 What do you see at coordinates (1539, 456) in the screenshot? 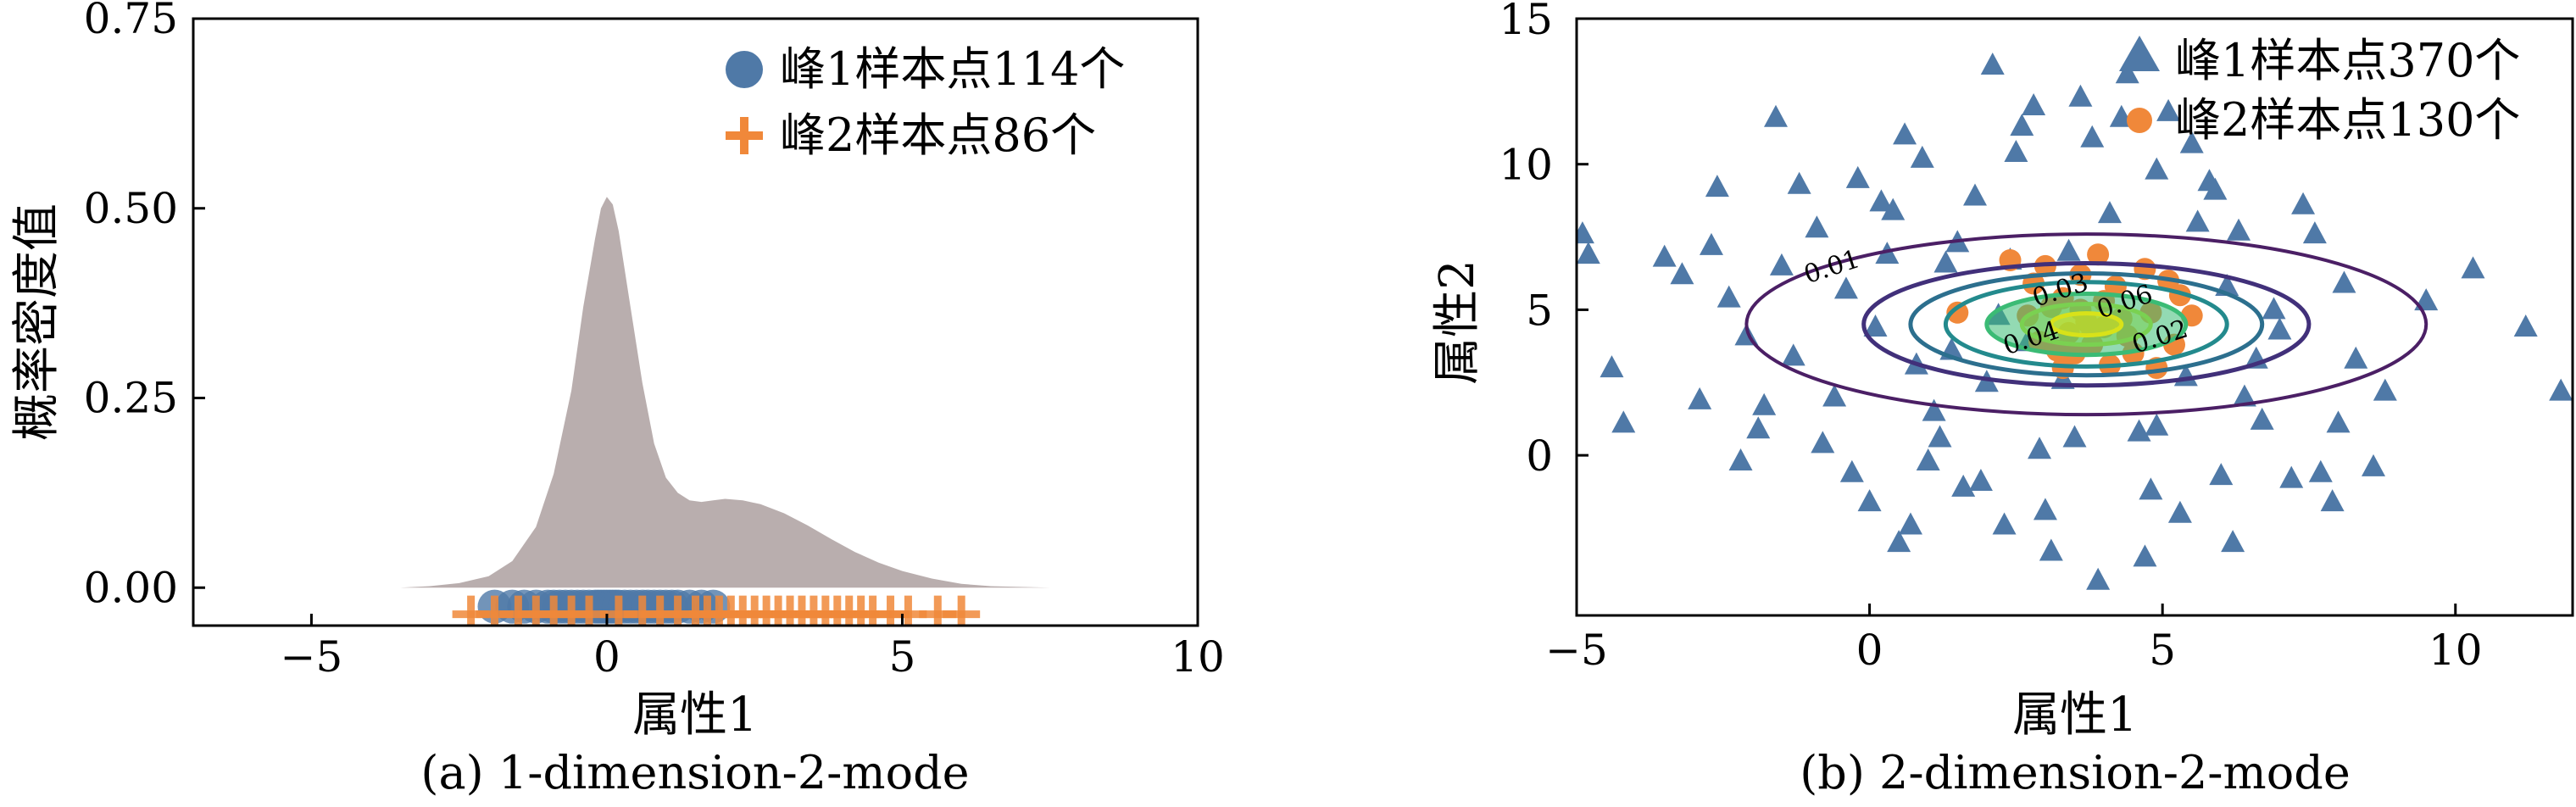
I see `y-tick-label: 0` at bounding box center [1539, 456].